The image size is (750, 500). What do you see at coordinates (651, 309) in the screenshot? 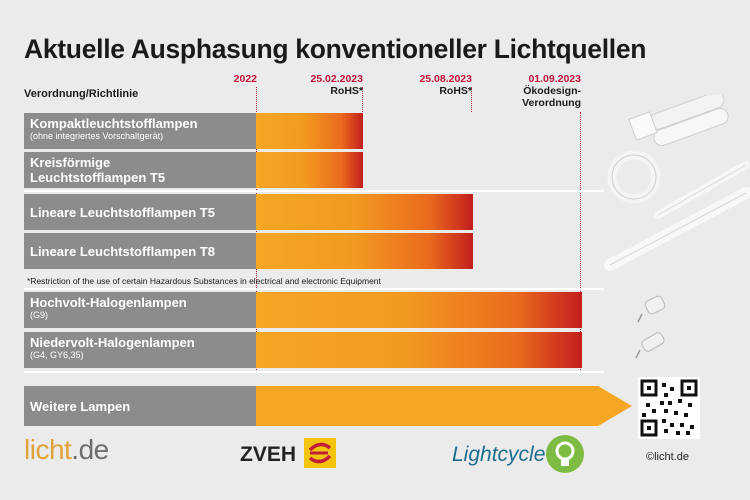
I see `g9-halogen-icon` at bounding box center [651, 309].